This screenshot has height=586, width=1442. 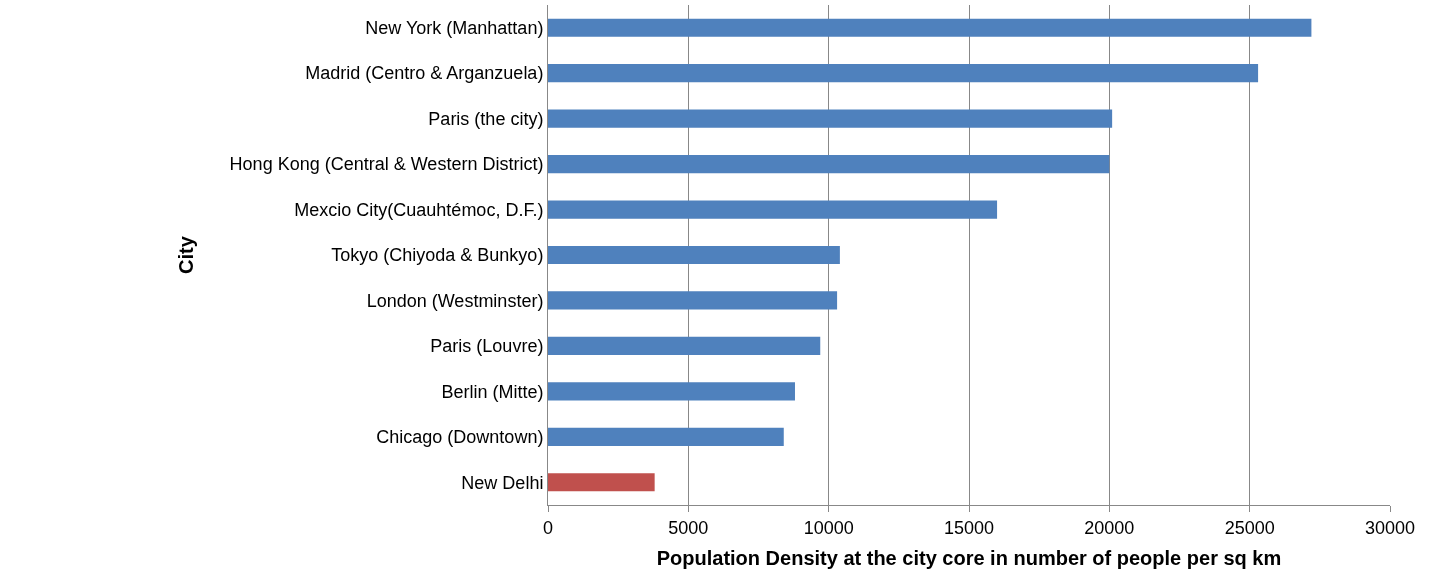 What do you see at coordinates (437, 255) in the screenshot?
I see `y-tick-label: Tokyo (Chiyoda & Bunkyo)` at bounding box center [437, 255].